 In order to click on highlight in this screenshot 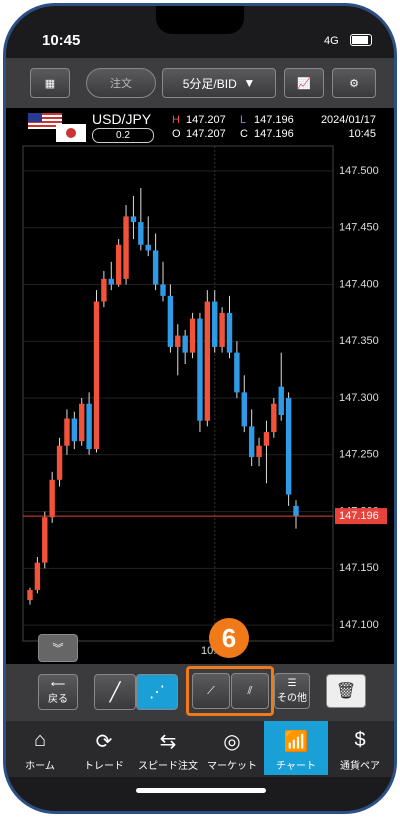, I will do `click(230, 691)`.